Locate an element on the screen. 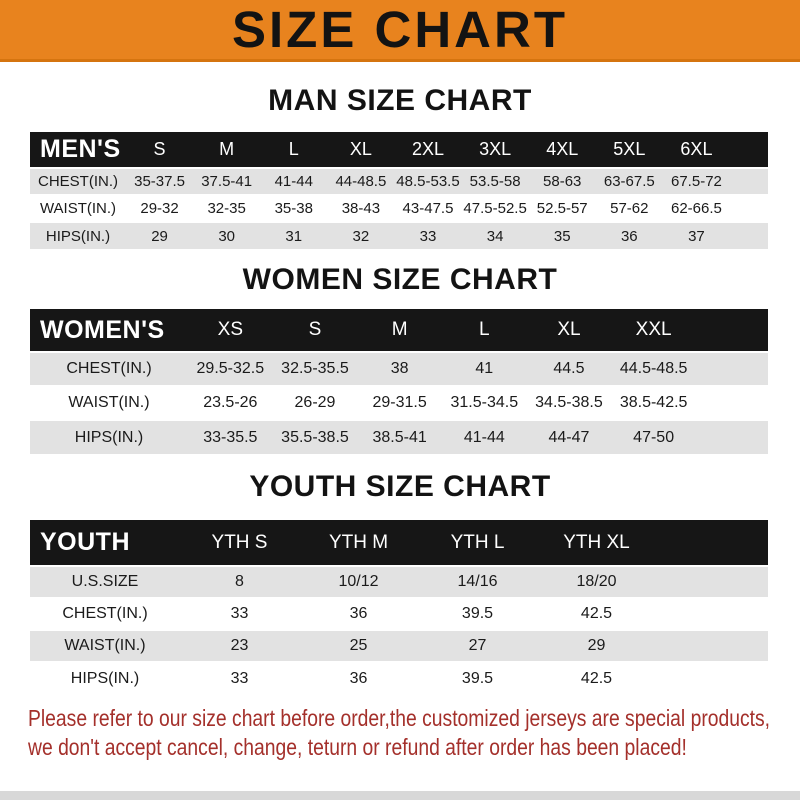 The height and width of the screenshot is (800, 800). size-cell: 29-32 is located at coordinates (159, 208).